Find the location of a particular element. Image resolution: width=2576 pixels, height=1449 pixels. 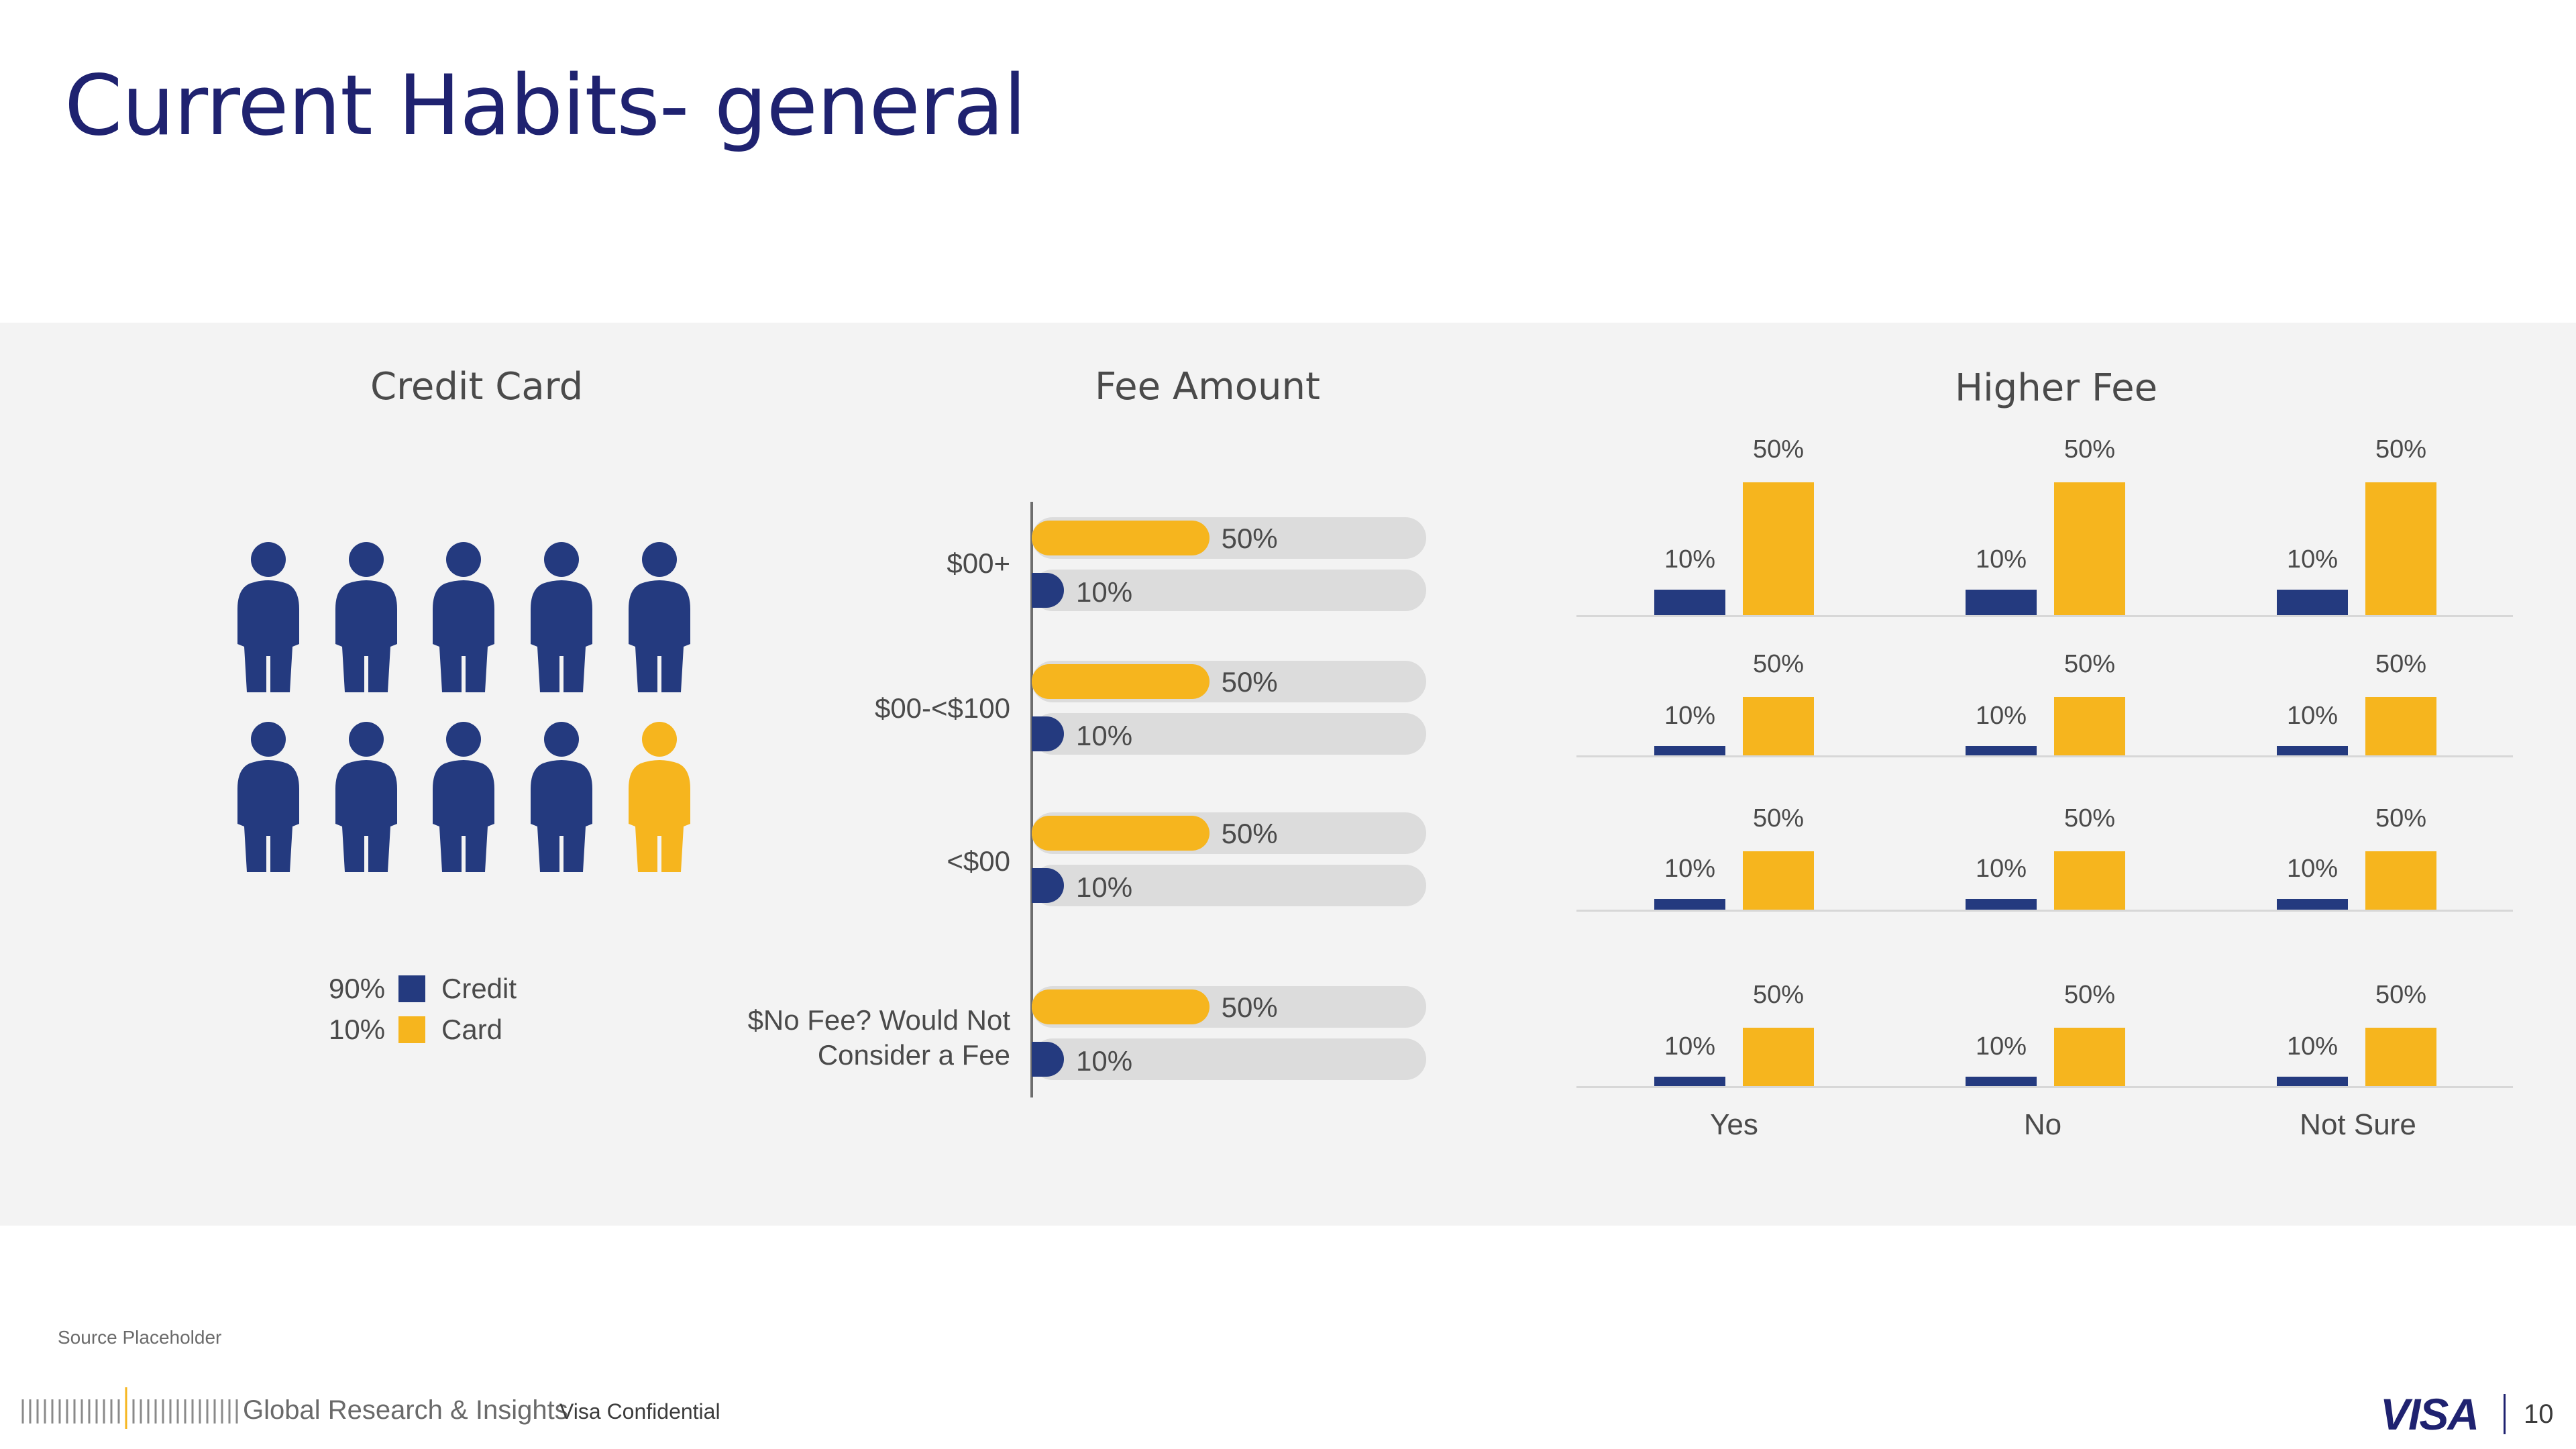

legend-label-card: Card is located at coordinates (472, 1029).